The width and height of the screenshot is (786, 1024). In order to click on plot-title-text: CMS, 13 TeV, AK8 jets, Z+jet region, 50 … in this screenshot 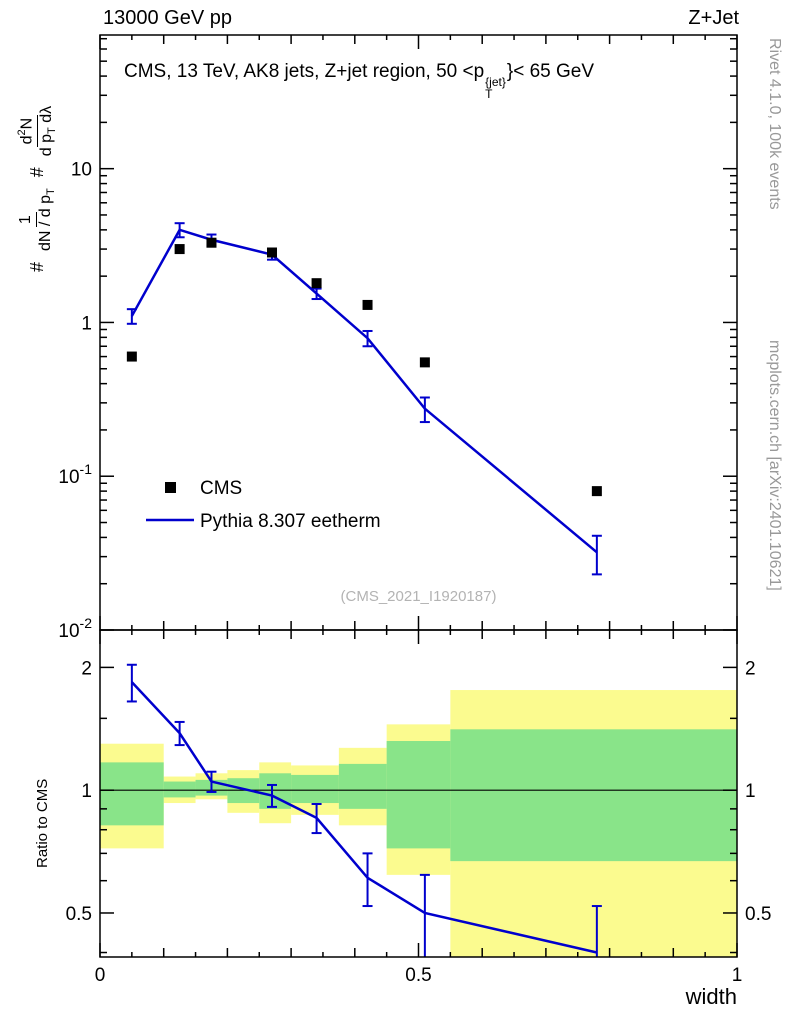, I will do `click(304, 71)`.